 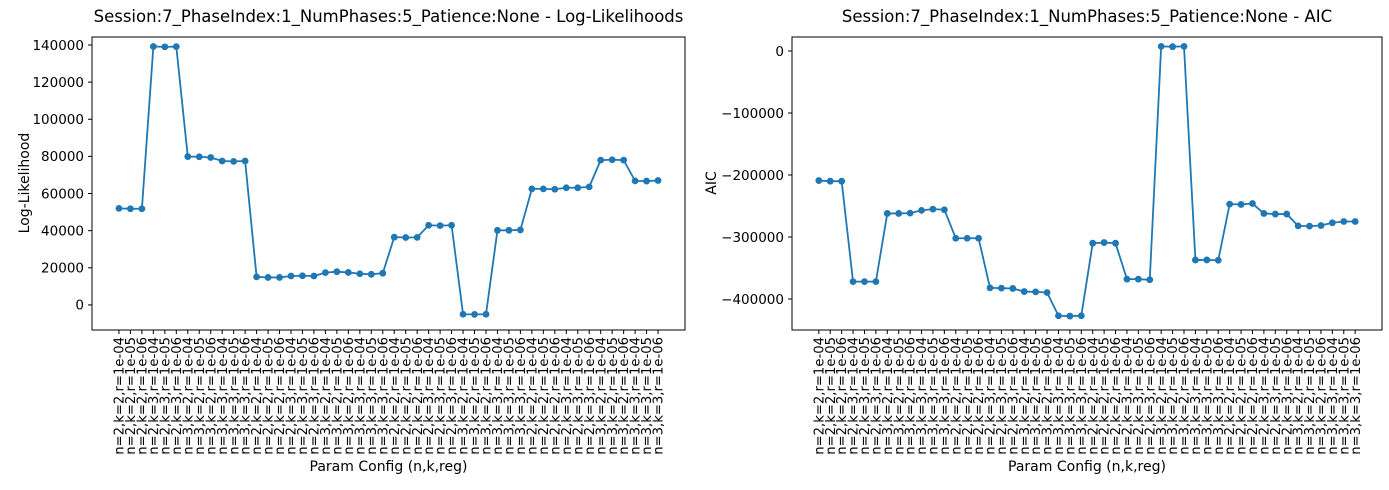 I want to click on svg-text: 80000, so click(x=62, y=157).